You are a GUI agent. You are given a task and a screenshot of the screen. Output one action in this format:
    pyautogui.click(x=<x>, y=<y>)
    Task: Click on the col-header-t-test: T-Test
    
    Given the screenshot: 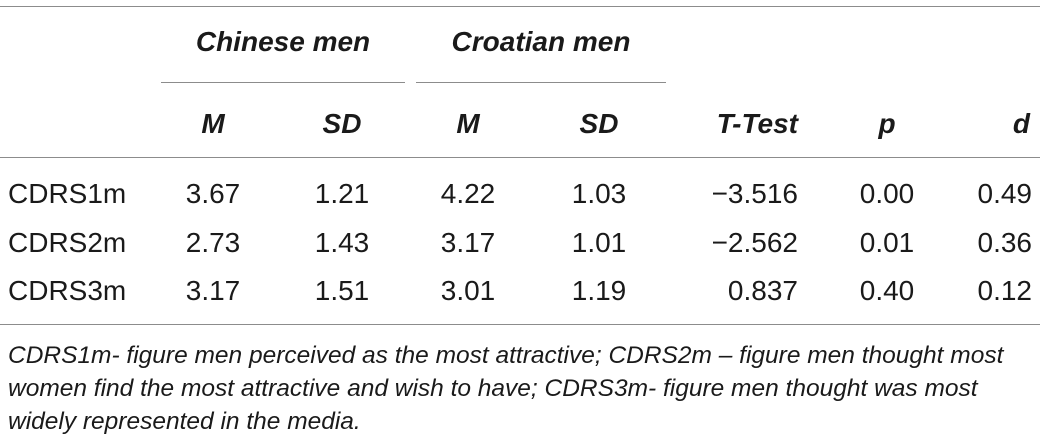 What is the action you would take?
    pyautogui.click(x=757, y=123)
    